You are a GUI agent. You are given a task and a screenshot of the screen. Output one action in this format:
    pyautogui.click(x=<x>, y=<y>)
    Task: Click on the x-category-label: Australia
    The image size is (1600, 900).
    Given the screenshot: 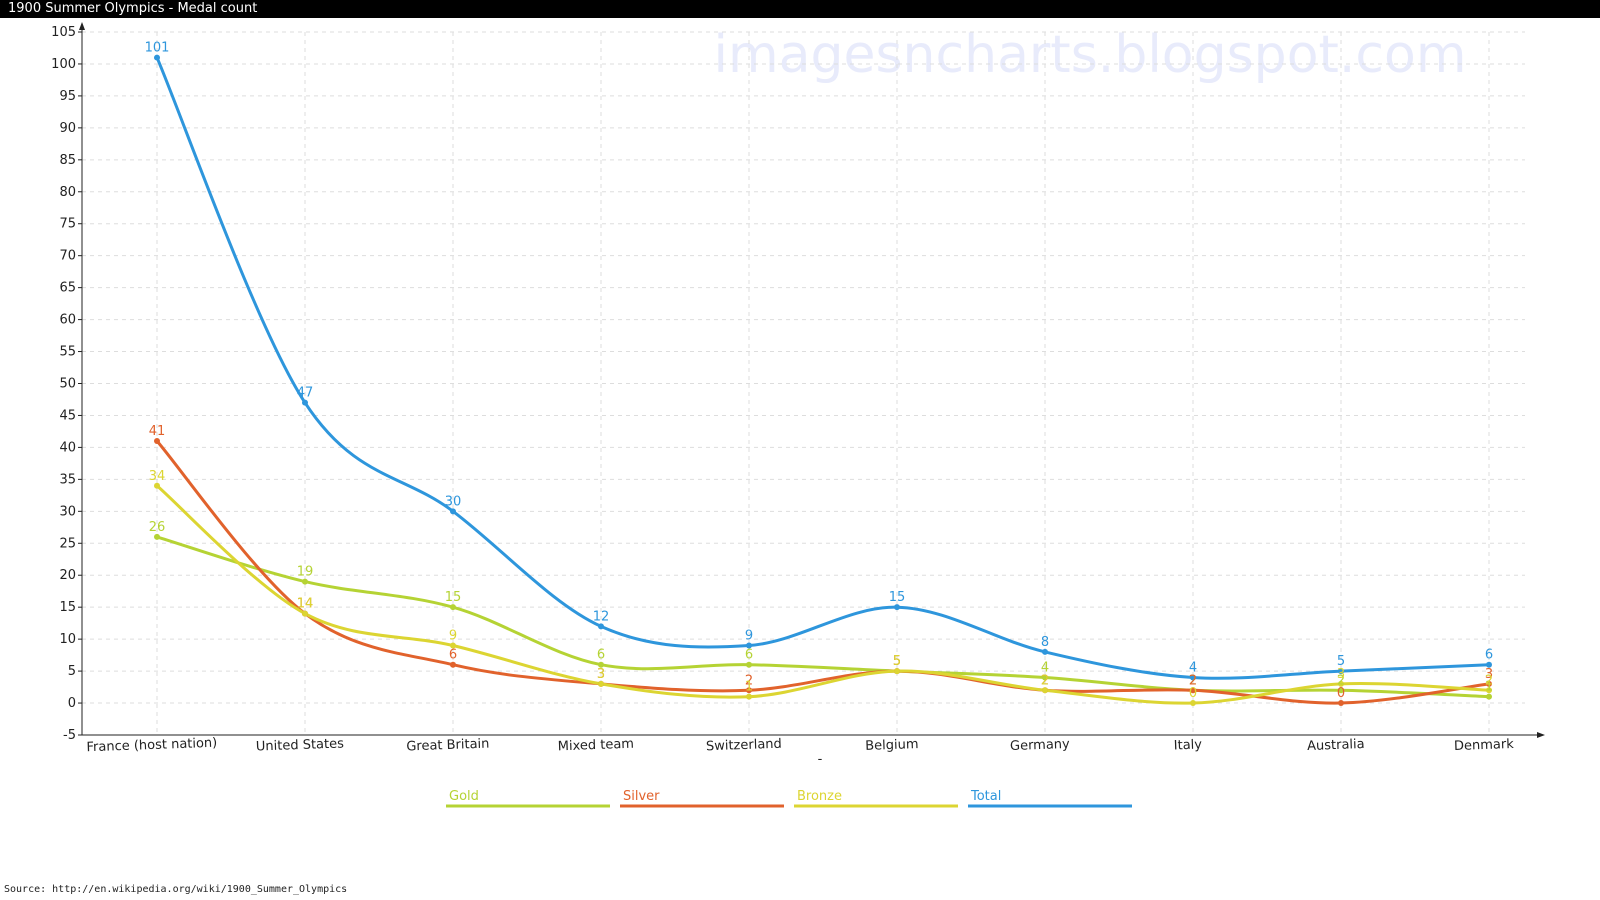 What is the action you would take?
    pyautogui.click(x=1336, y=745)
    